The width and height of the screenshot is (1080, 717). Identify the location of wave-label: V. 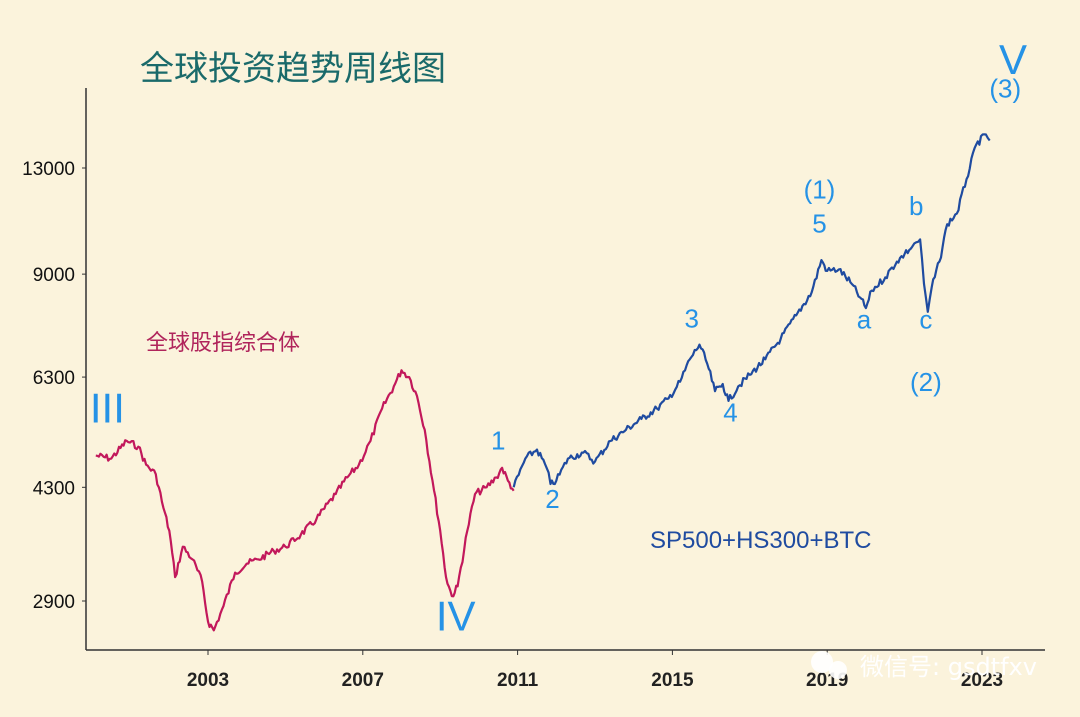
(1013, 59).